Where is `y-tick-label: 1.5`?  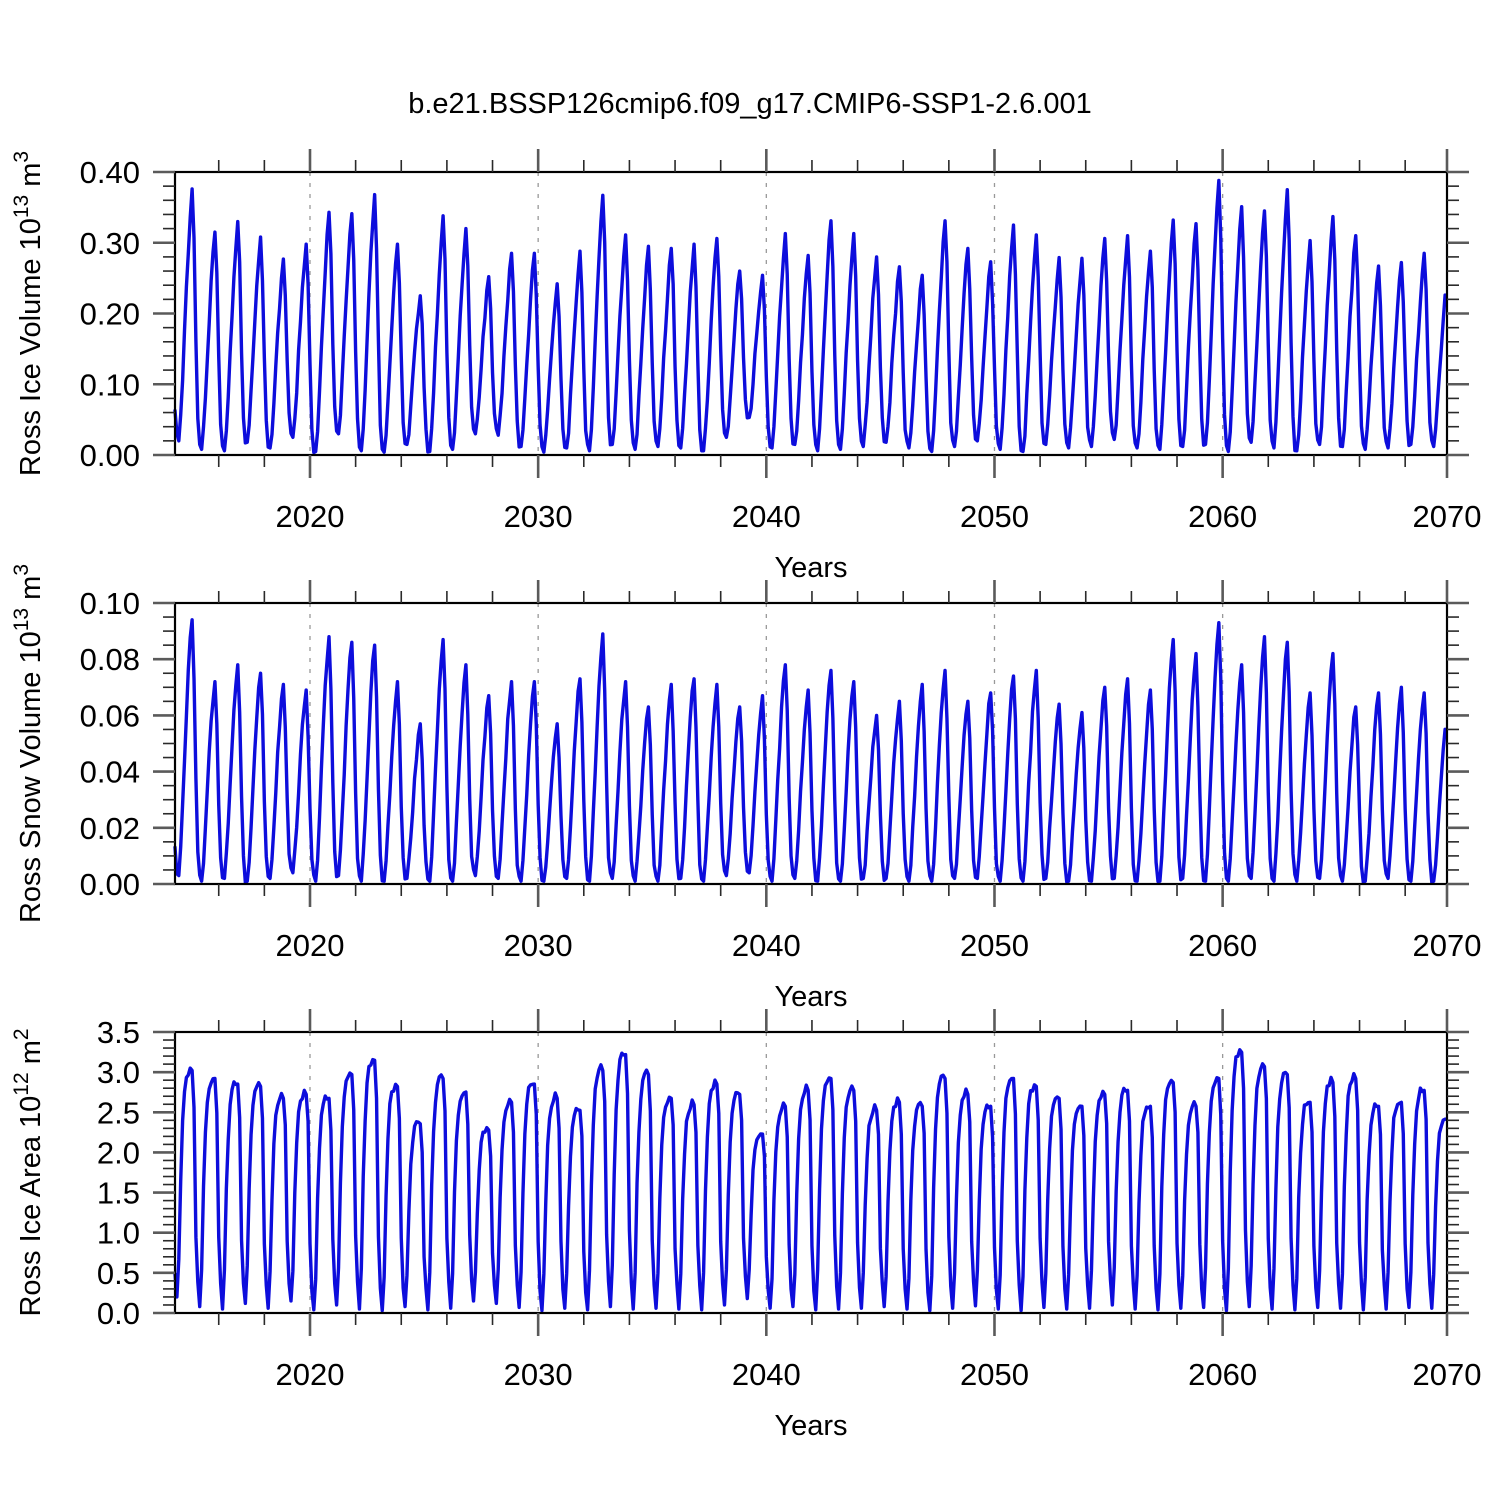
y-tick-label: 1.5 is located at coordinates (118, 1193).